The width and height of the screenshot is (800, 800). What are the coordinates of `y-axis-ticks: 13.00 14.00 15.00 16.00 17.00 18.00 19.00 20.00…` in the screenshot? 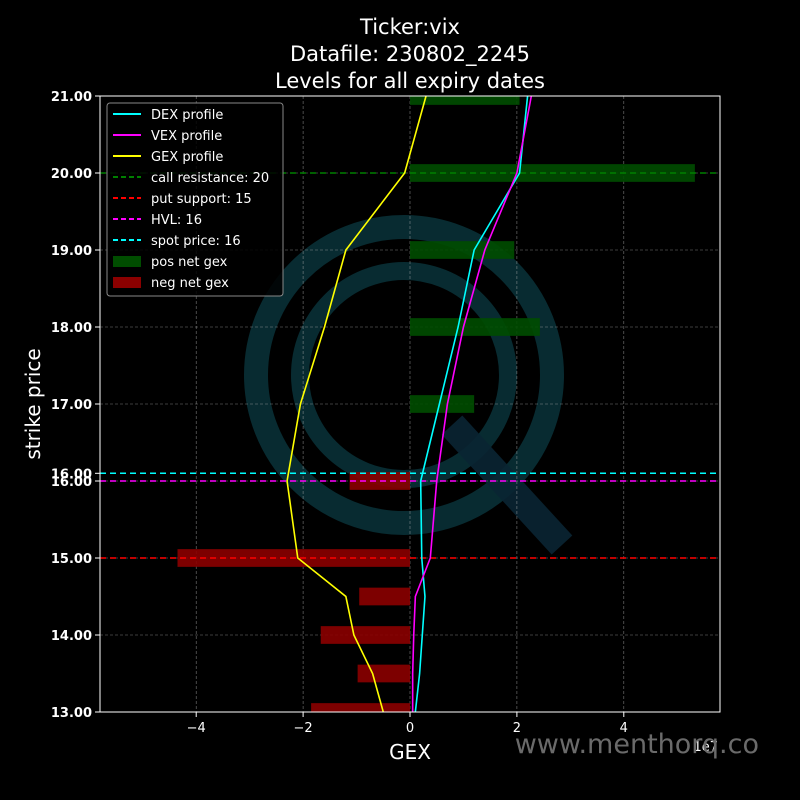 It's located at (75, 405).